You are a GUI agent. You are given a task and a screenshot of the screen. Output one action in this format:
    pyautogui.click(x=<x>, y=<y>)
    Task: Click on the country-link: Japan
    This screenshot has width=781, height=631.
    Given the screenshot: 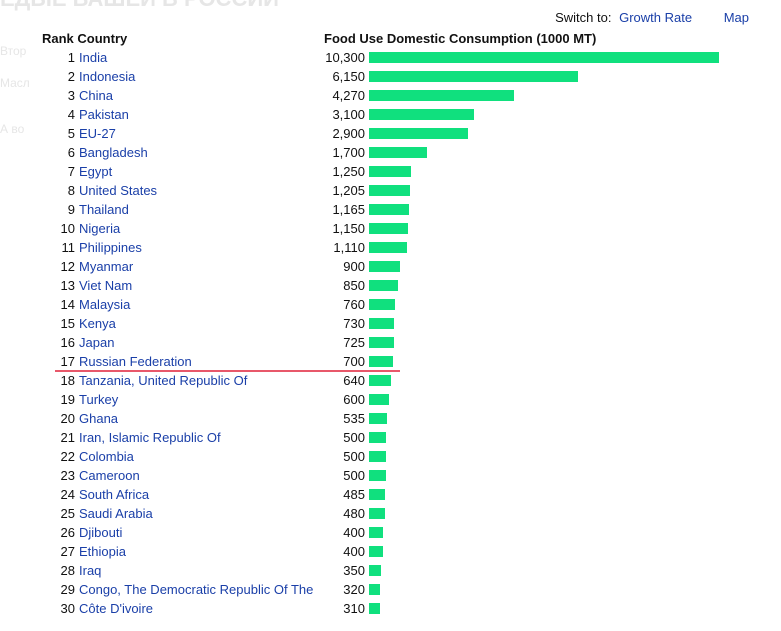 What is the action you would take?
    pyautogui.click(x=97, y=342)
    